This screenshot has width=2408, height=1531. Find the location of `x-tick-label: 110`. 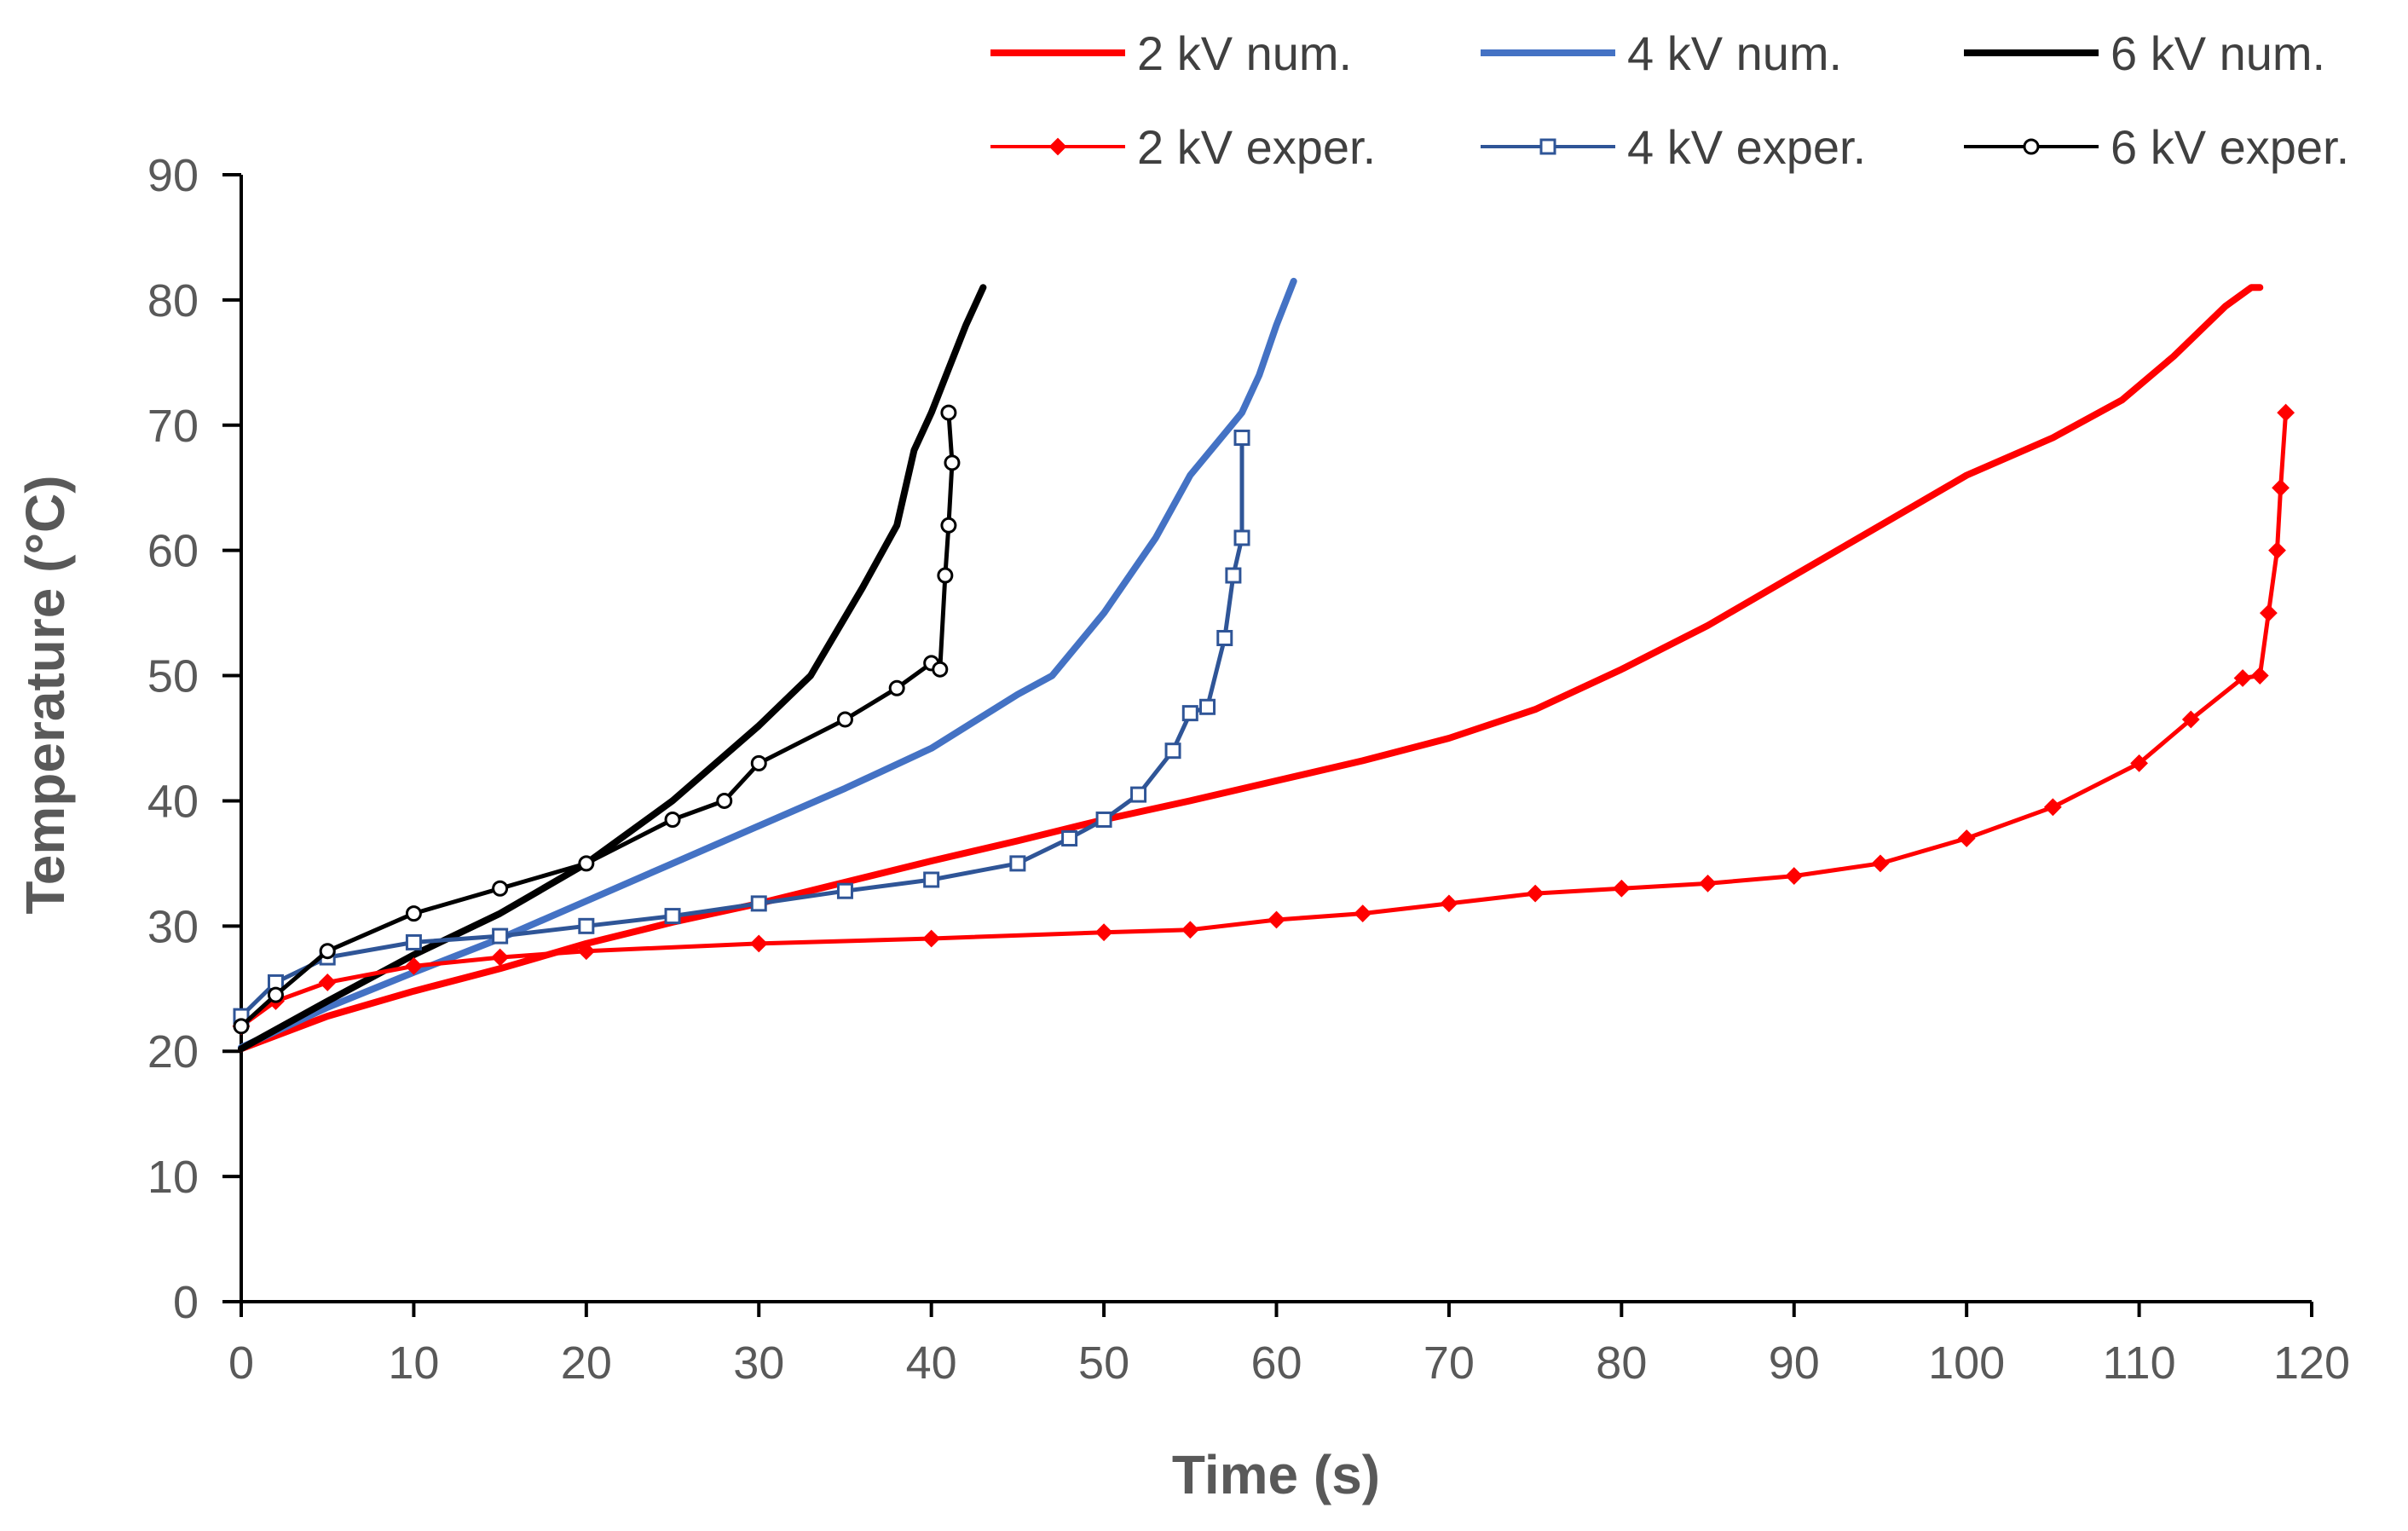

x-tick-label: 110 is located at coordinates (2139, 1363).